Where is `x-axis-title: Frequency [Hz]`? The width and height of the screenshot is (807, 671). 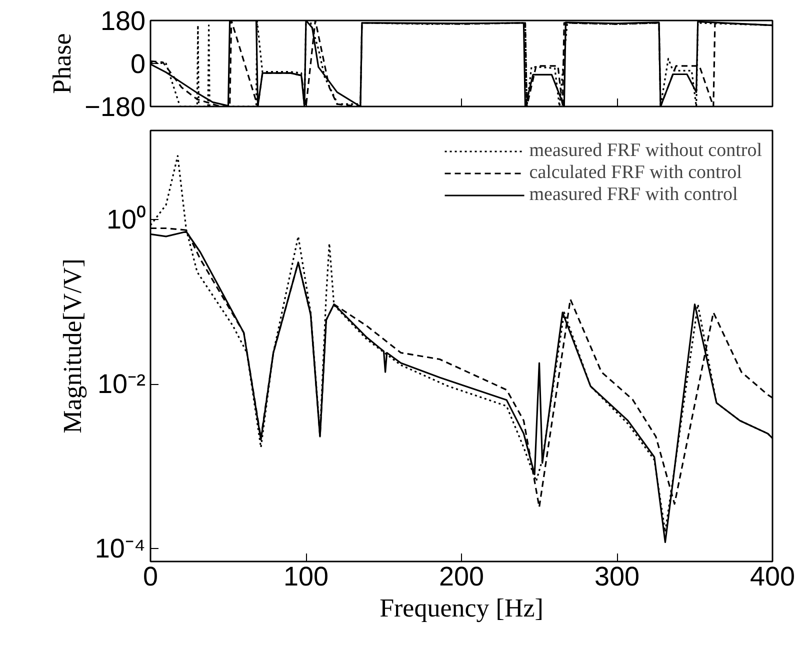
x-axis-title: Frequency [Hz] is located at coordinates (462, 608).